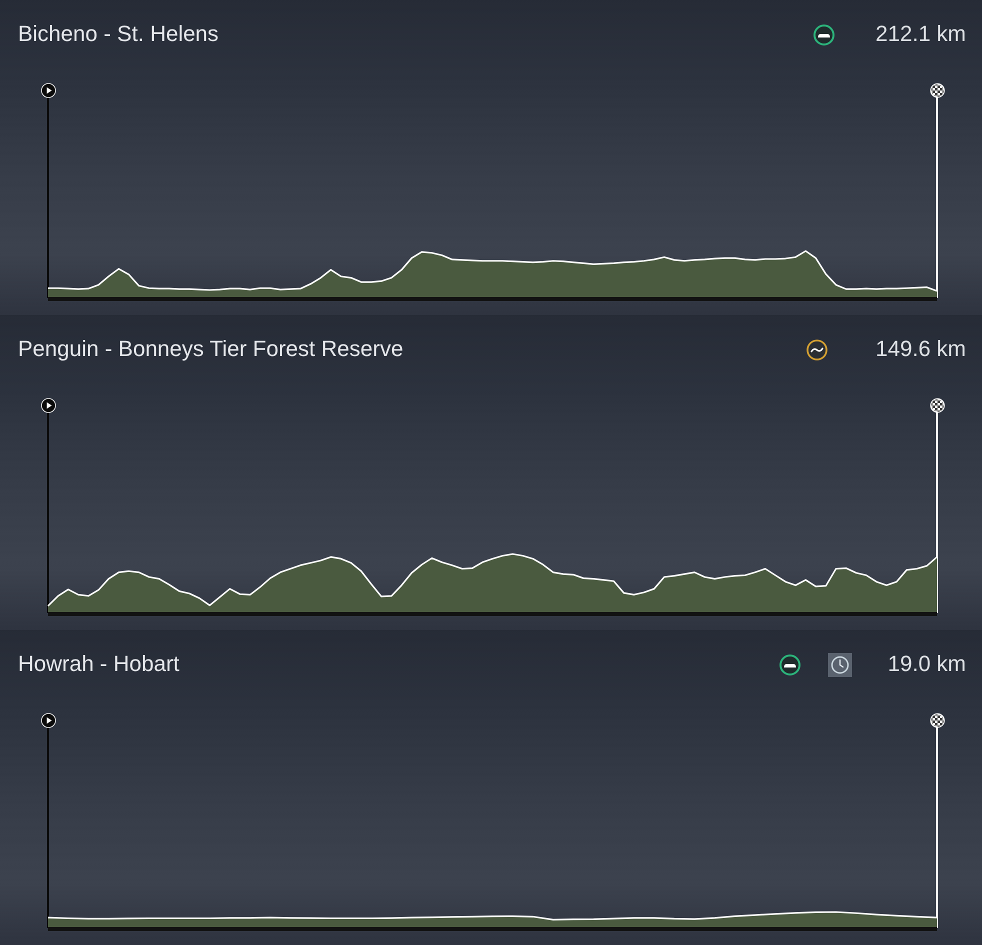 Image resolution: width=982 pixels, height=945 pixels. What do you see at coordinates (927, 664) in the screenshot?
I see `text: 19.0 km` at bounding box center [927, 664].